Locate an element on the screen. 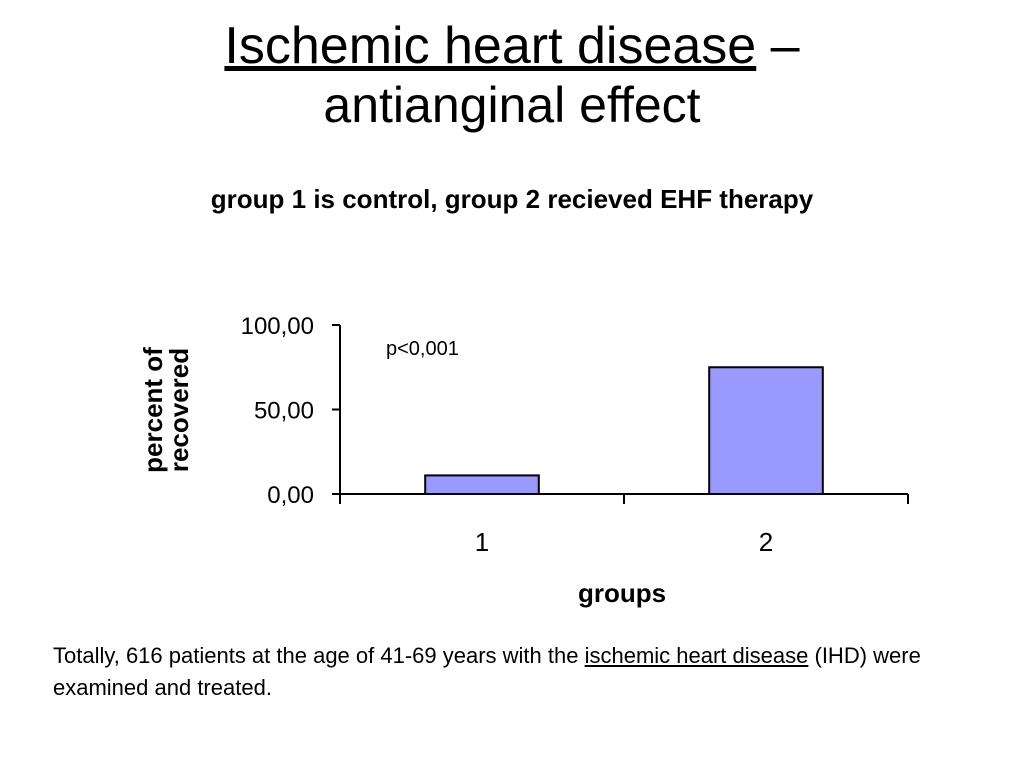 This screenshot has height=768, width=1024. y-tick-label: 0,00 is located at coordinates (290, 495).